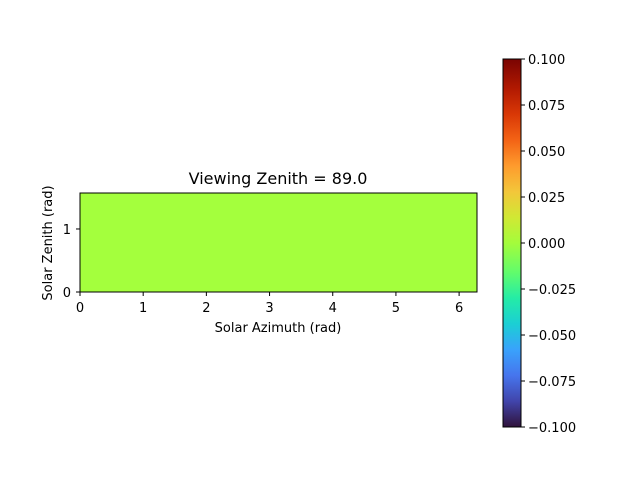 Image resolution: width=640 pixels, height=480 pixels. What do you see at coordinates (333, 308) in the screenshot?
I see `x-tick-label: 4` at bounding box center [333, 308].